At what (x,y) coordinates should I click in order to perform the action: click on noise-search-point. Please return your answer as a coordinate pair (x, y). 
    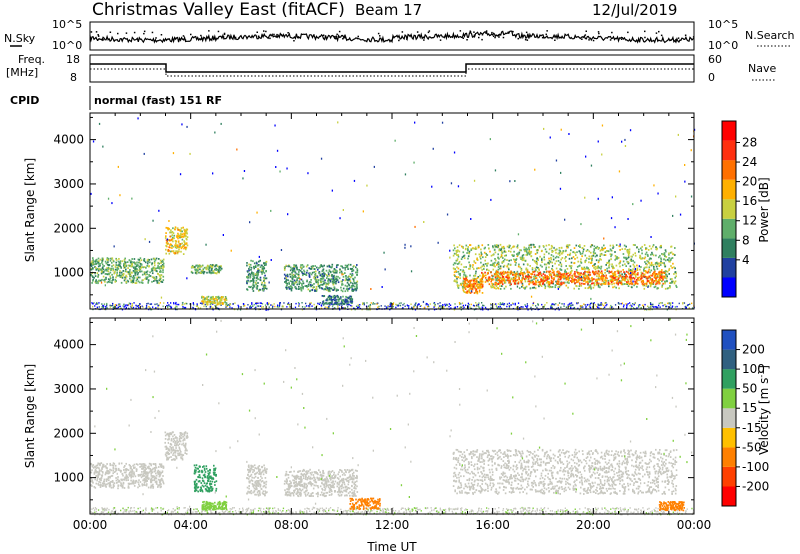
    Looking at the image, I should click on (495, 37).